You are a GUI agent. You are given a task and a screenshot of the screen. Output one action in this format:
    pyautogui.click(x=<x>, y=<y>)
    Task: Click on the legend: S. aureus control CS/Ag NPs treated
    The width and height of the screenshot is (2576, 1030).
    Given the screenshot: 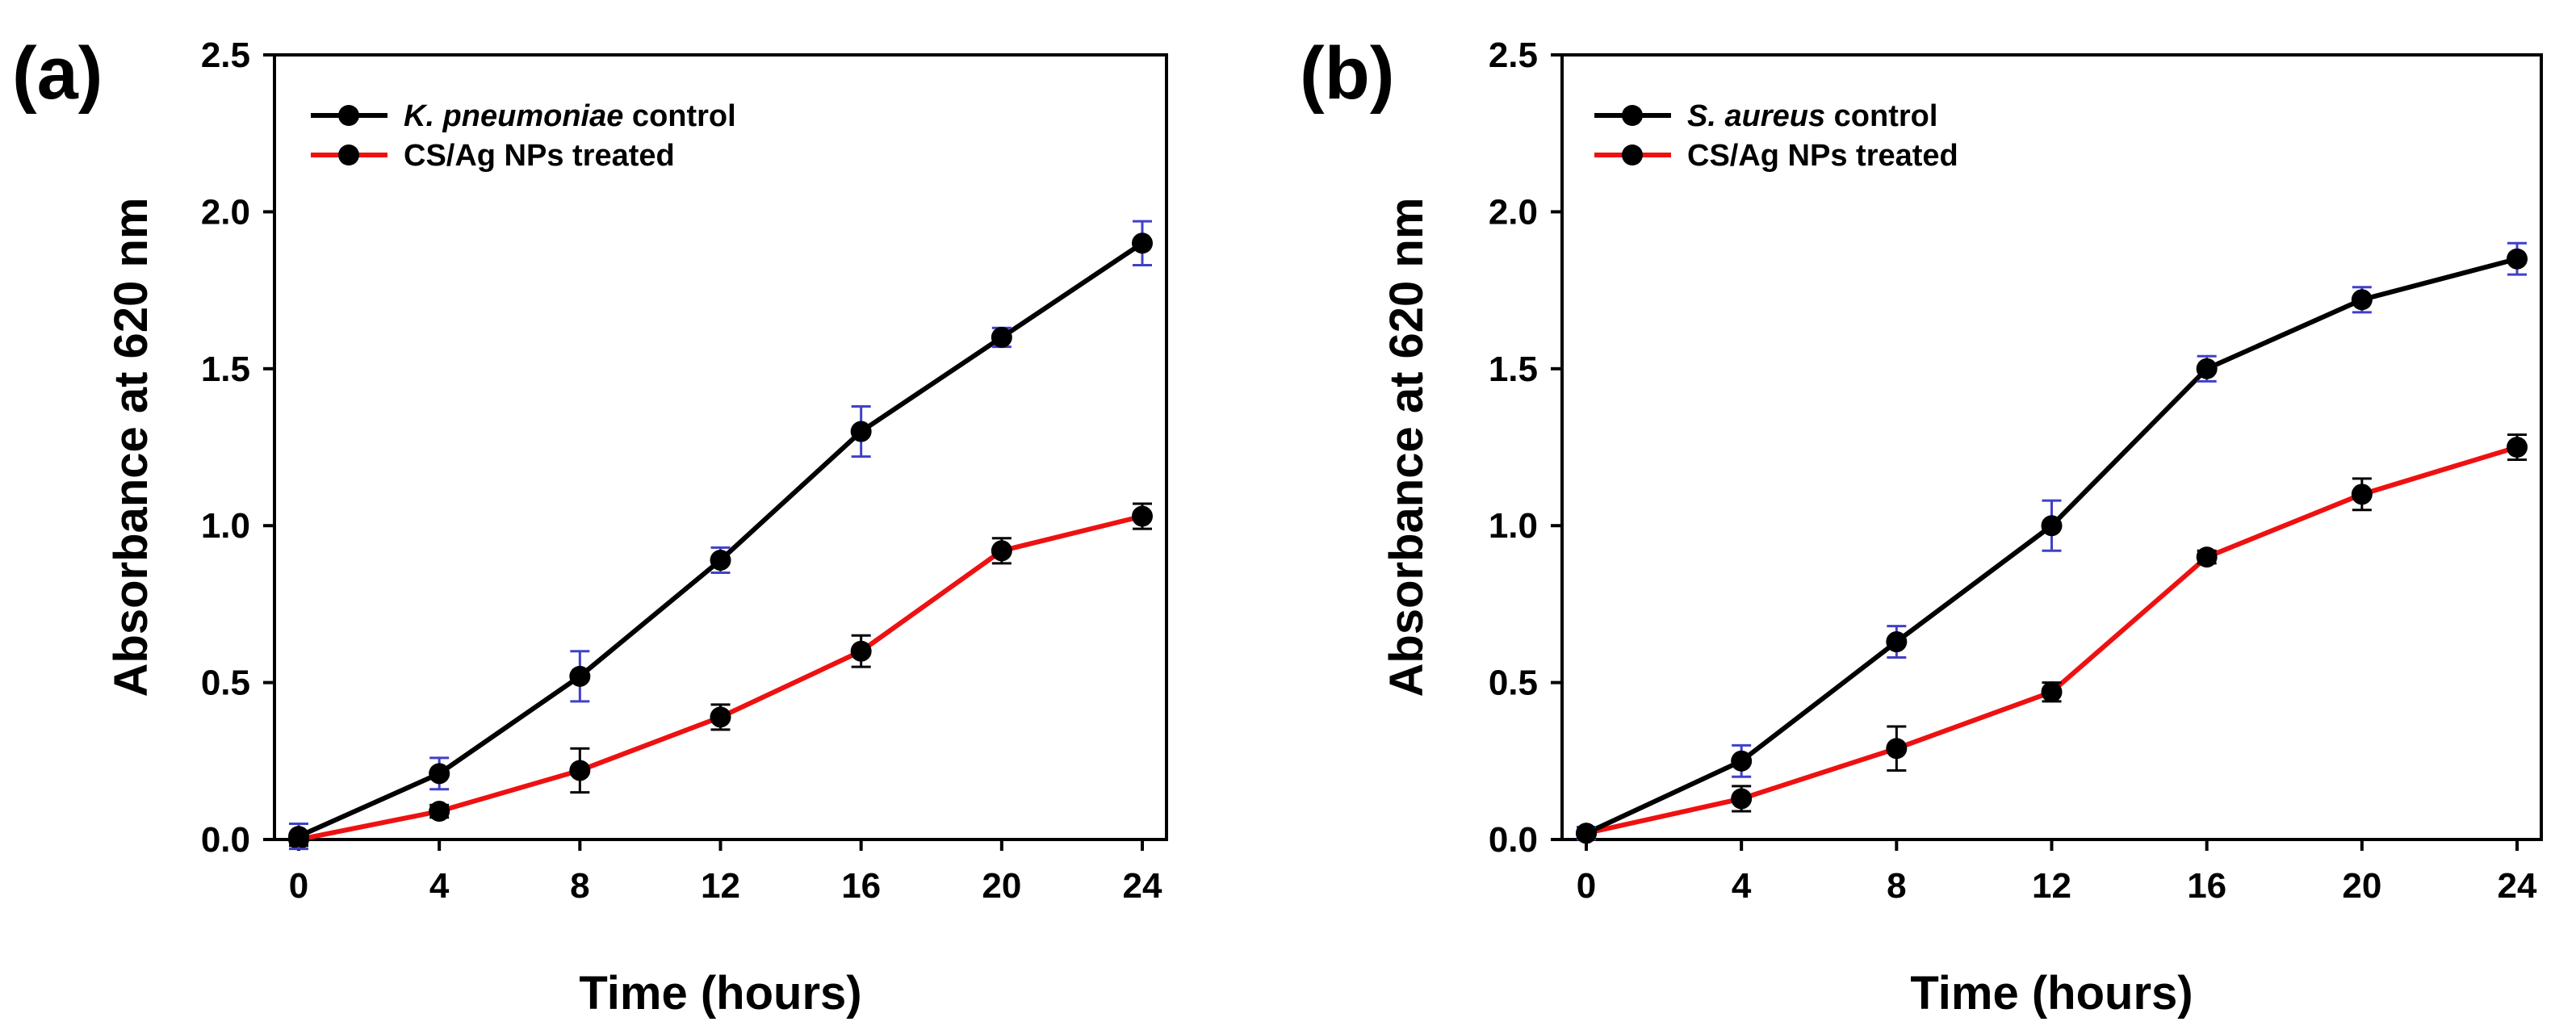 What is the action you would take?
    pyautogui.click(x=1776, y=136)
    